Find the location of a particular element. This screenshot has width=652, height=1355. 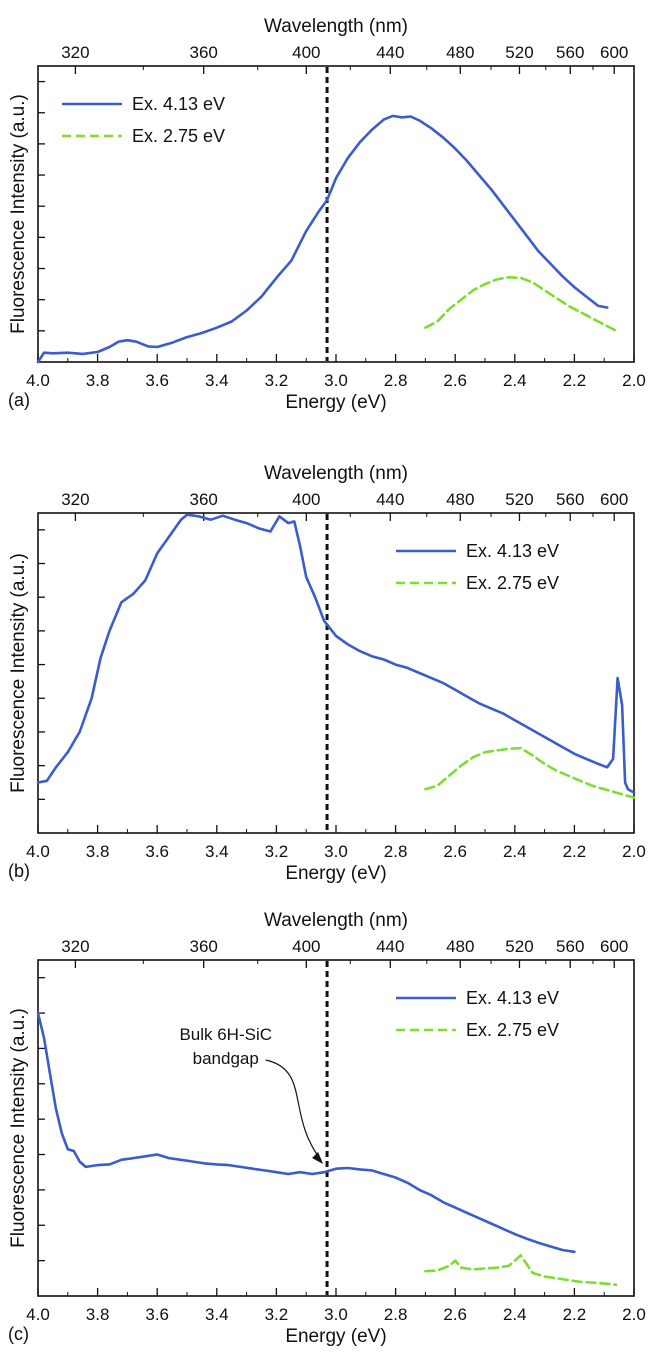

annotation-text: bandgap is located at coordinates (226, 1058).